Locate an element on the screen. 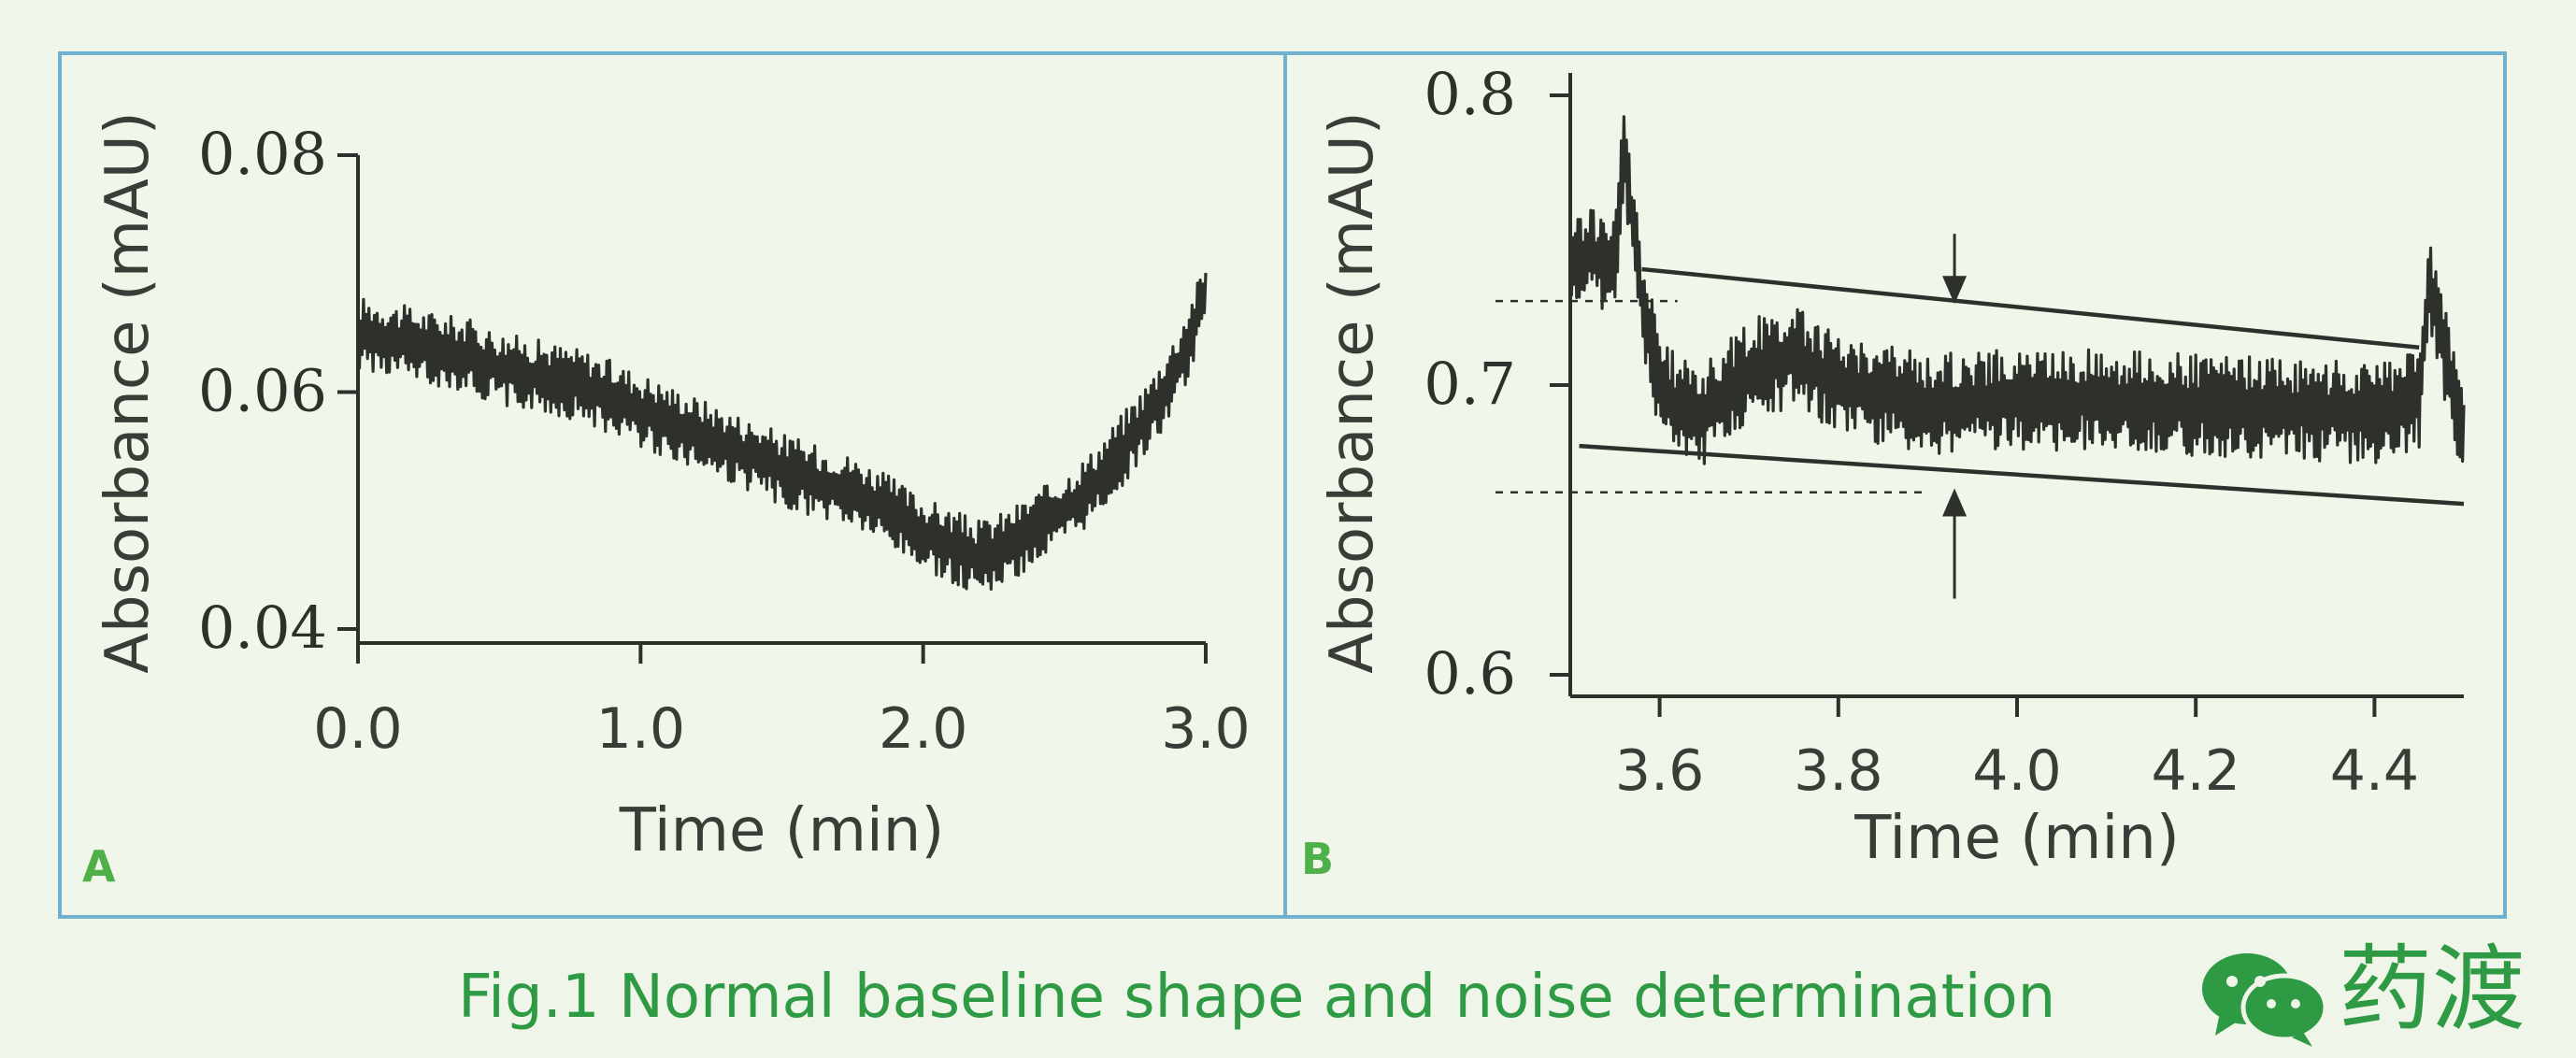 The height and width of the screenshot is (1058, 2576). y-tick-label: 0.04 is located at coordinates (262, 627).